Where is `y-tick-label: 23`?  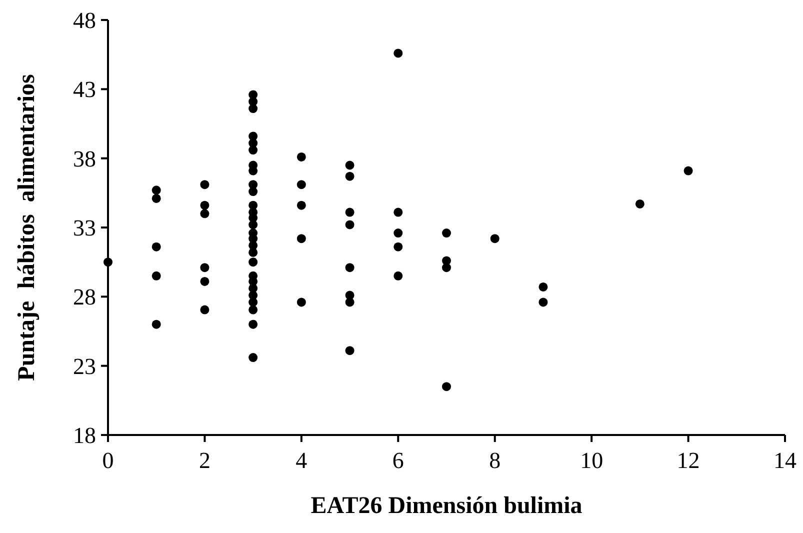 y-tick-label: 23 is located at coordinates (84, 366).